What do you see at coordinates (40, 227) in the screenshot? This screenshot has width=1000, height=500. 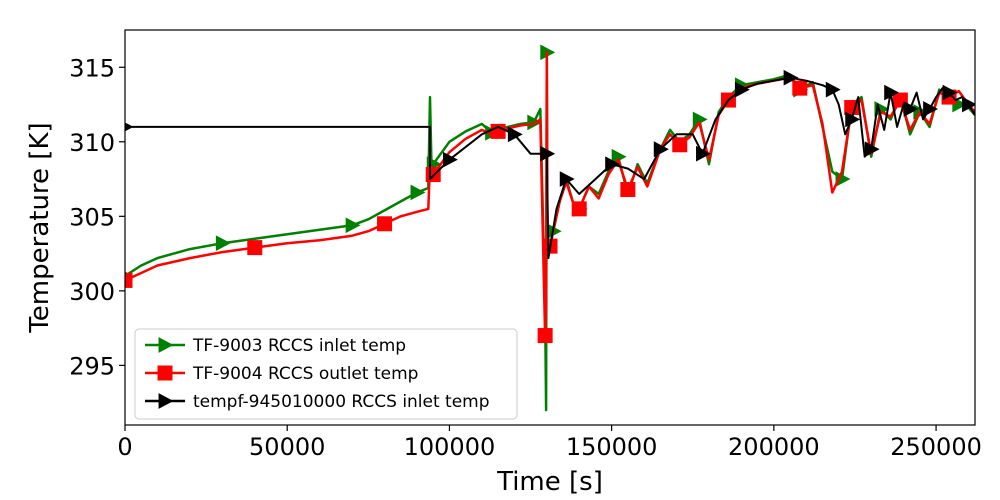 I see `y-axis-label: Temperature [K]` at bounding box center [40, 227].